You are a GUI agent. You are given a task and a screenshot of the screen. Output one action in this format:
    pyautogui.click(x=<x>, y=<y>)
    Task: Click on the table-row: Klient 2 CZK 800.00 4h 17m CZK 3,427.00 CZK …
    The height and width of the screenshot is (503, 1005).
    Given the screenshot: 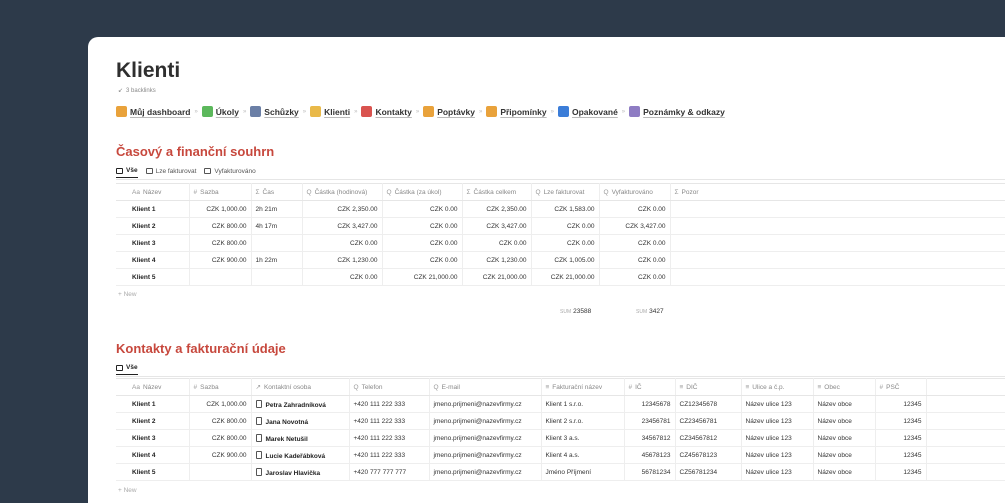 What is the action you would take?
    pyautogui.click(x=560, y=226)
    